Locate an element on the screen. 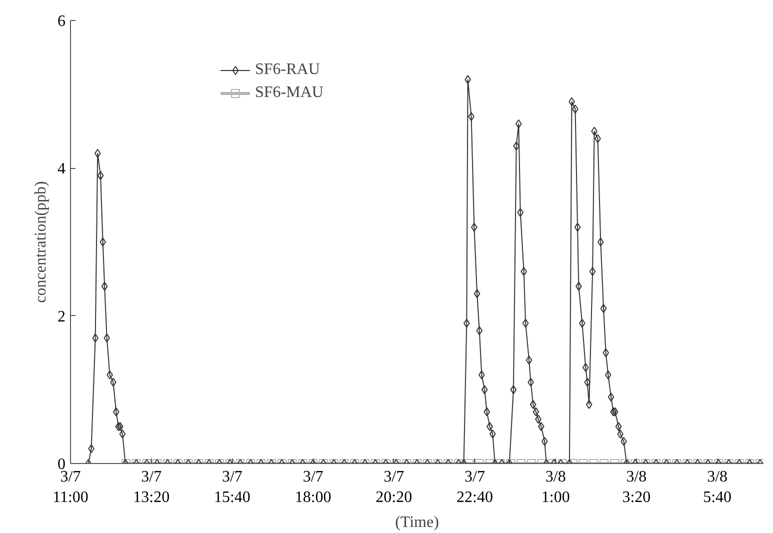 Image resolution: width=773 pixels, height=533 pixels. x-tick-label: 3/7 22:40 is located at coordinates (474, 487).